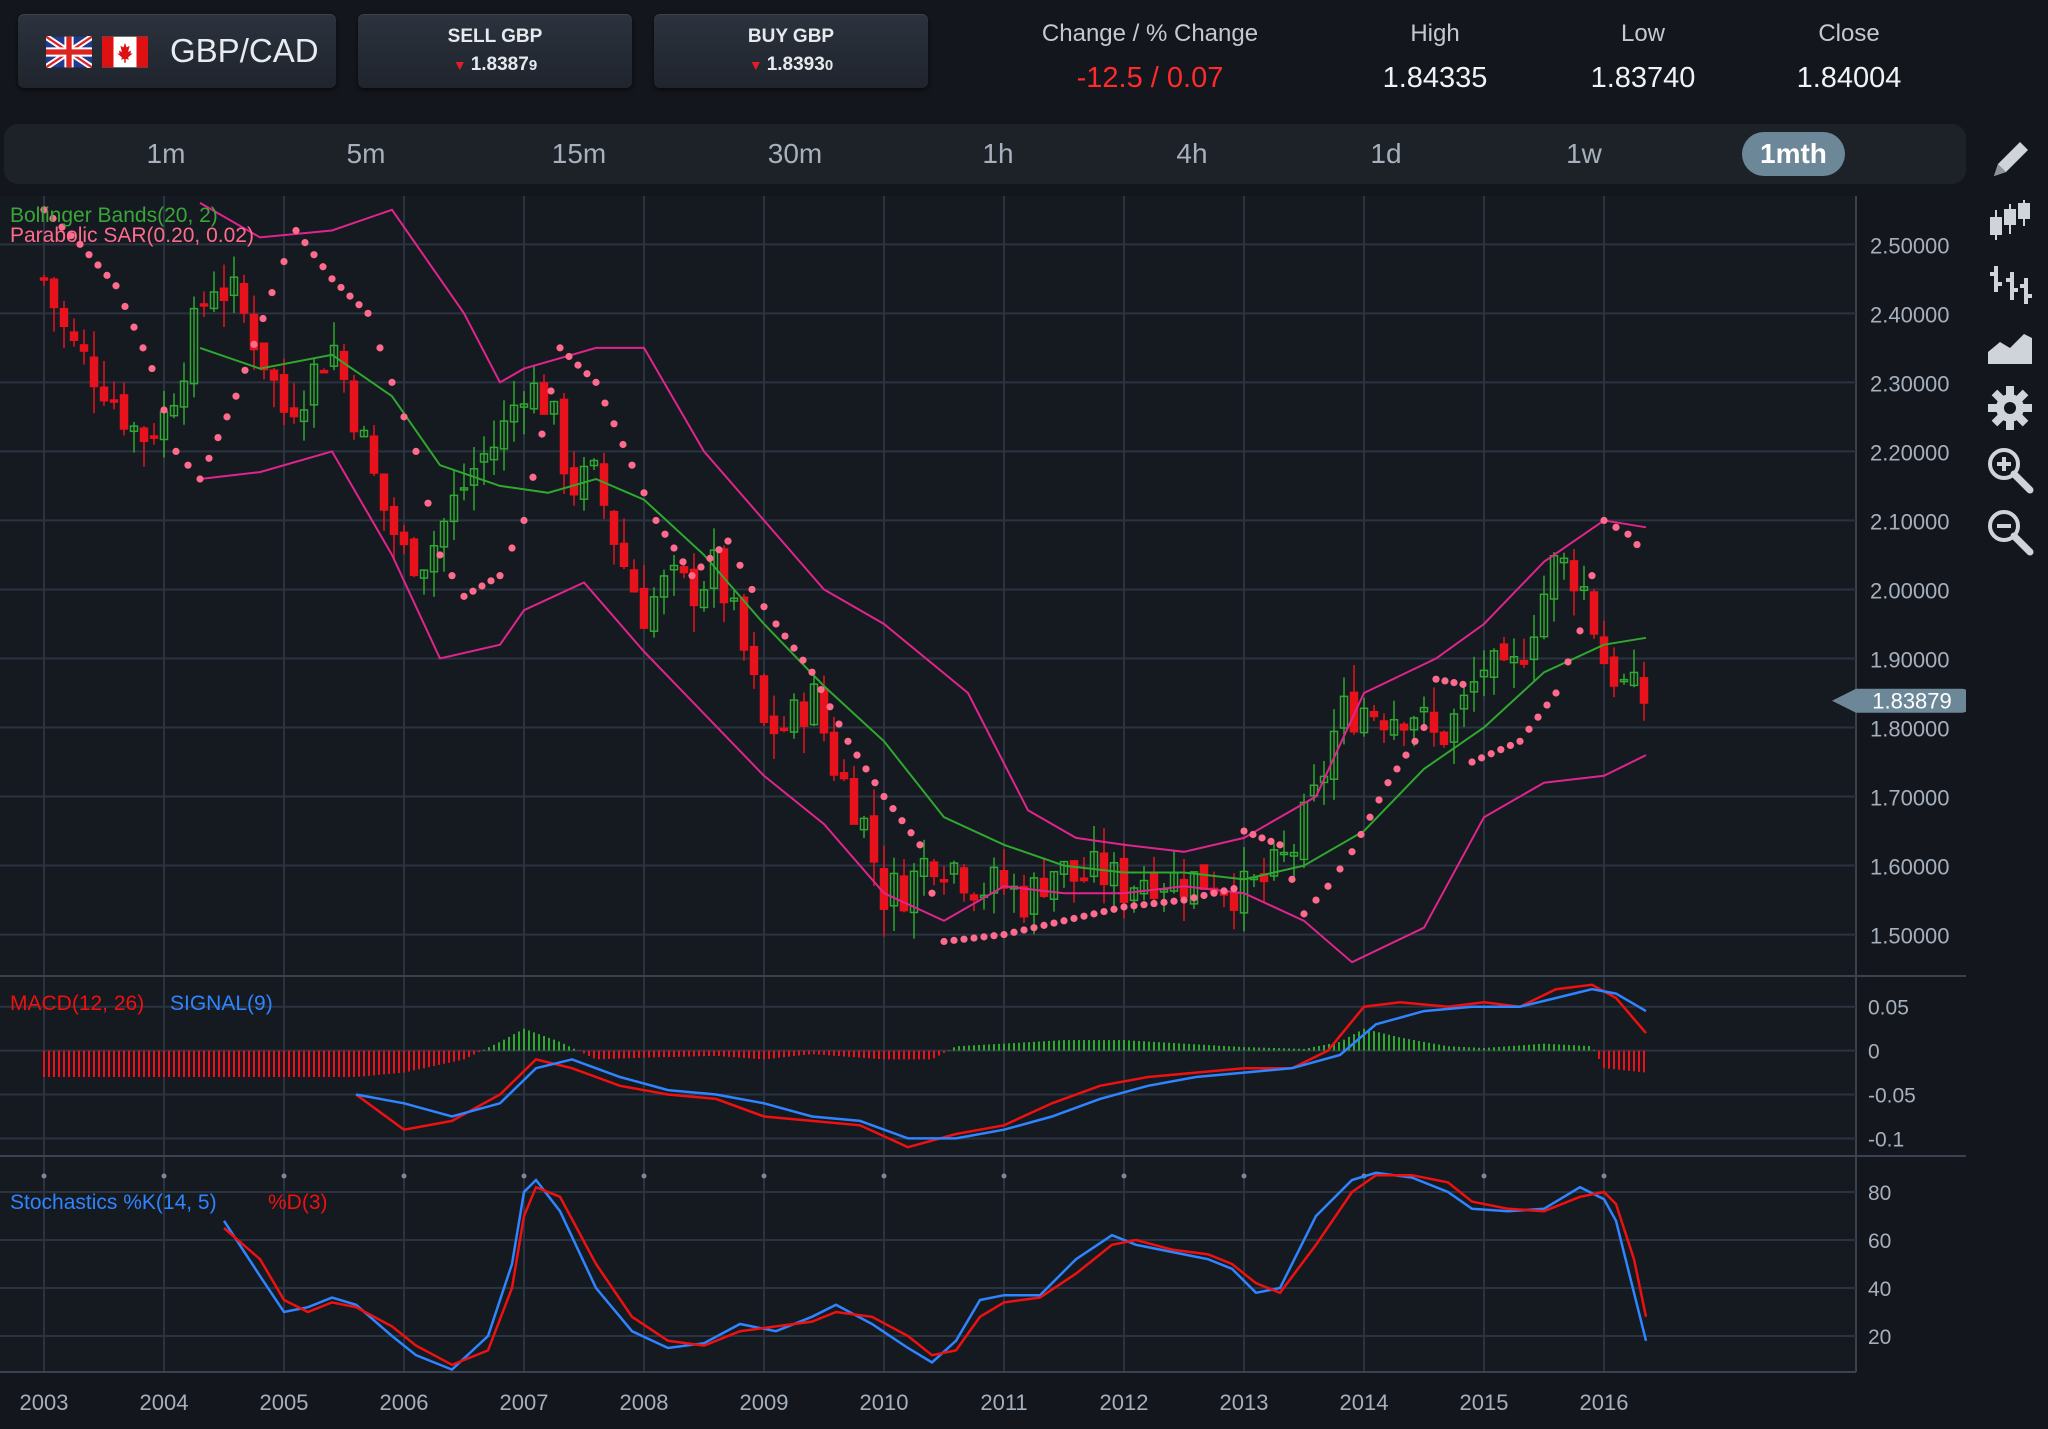 This screenshot has width=2048, height=1429. Describe the element at coordinates (1584, 153) in the screenshot. I see `timeframe-1w: 1w` at that location.